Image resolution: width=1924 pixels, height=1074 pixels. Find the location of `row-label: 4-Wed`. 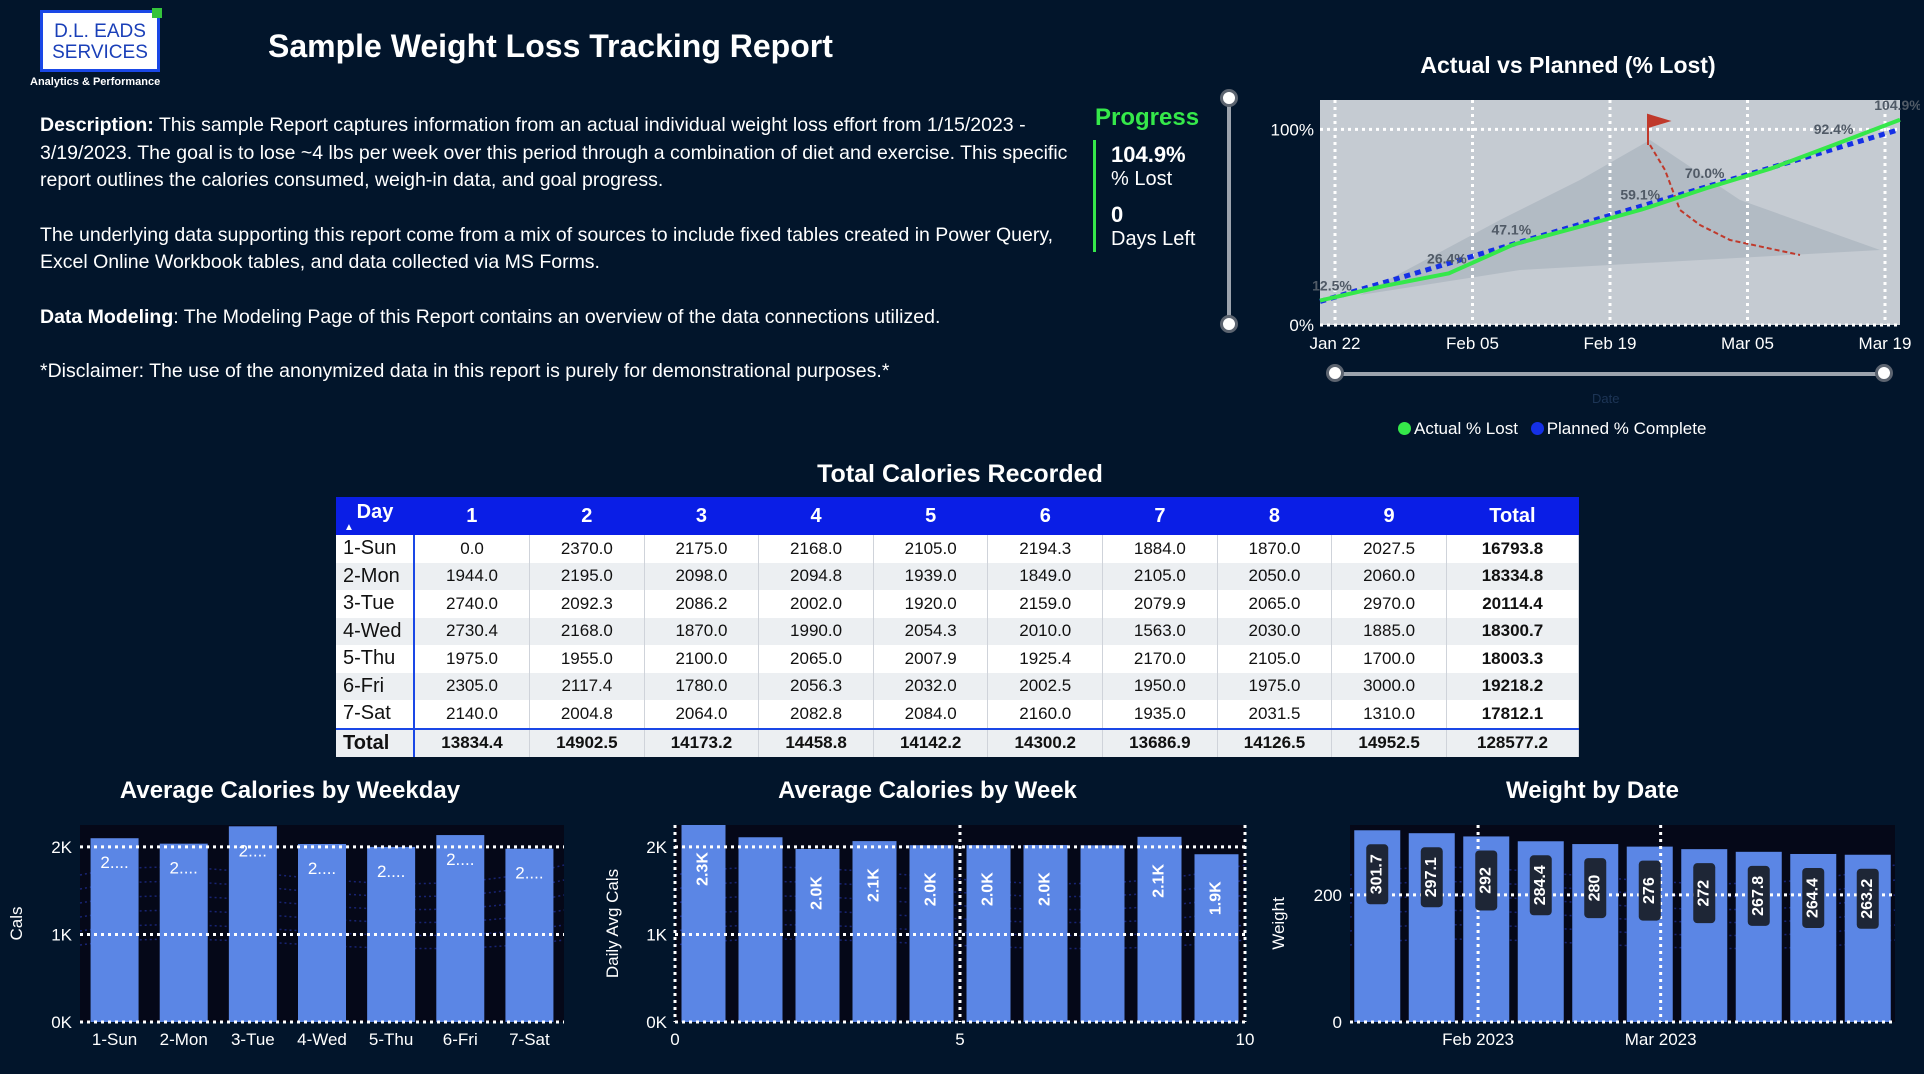

row-label: 4-Wed is located at coordinates (375, 631).